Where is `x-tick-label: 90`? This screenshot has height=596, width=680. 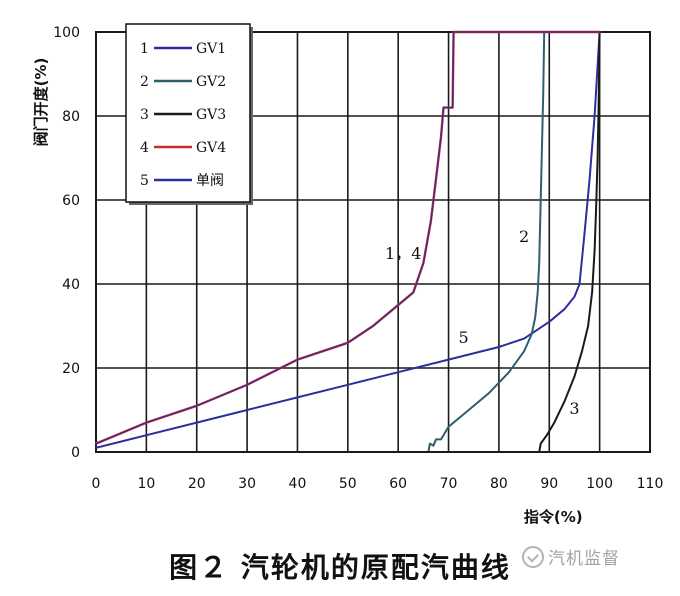 x-tick-label: 90 is located at coordinates (549, 484).